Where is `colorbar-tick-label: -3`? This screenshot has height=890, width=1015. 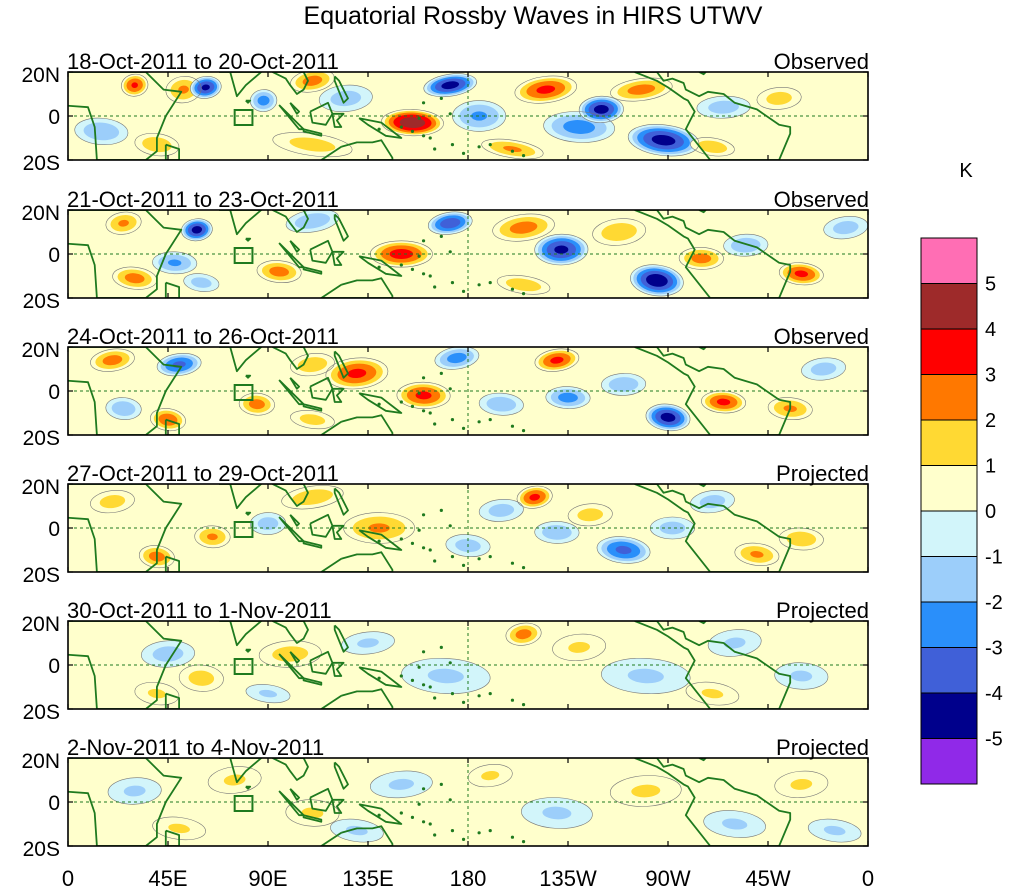
colorbar-tick-label: -3 is located at coordinates (994, 649).